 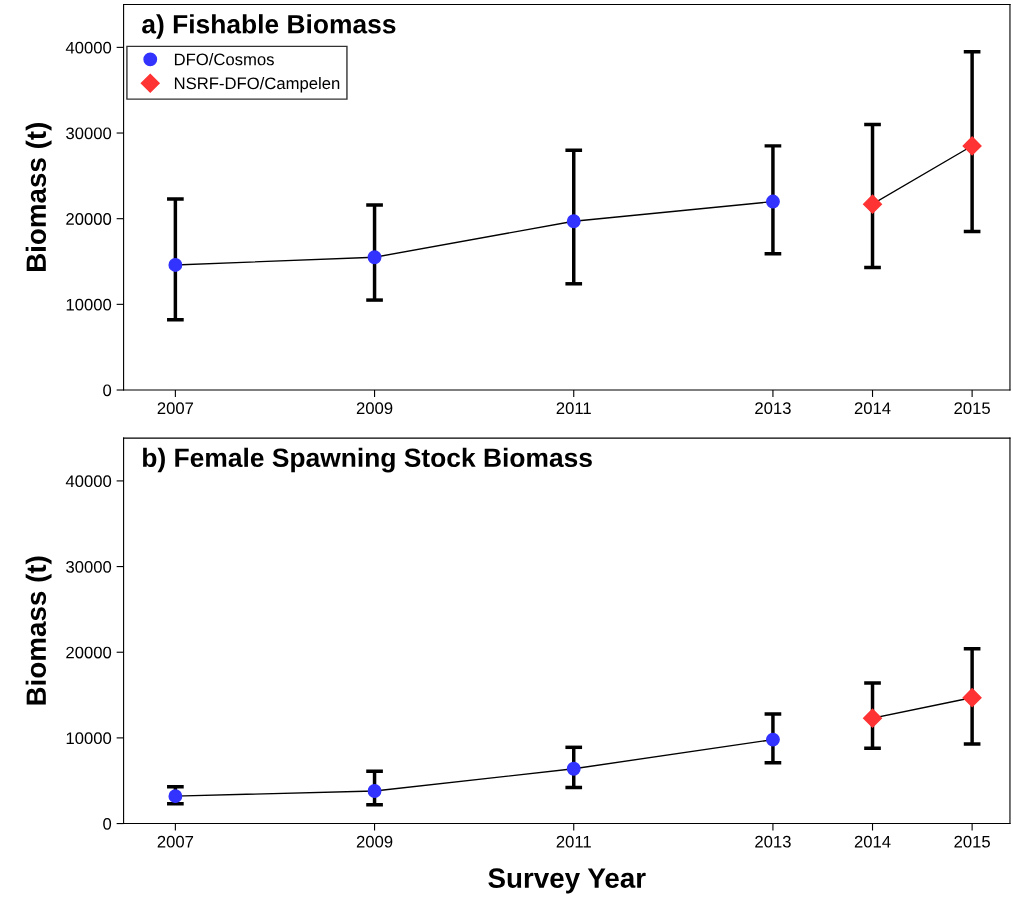 I want to click on legend-label: NSRF-DFO/Campelen, so click(x=257, y=84).